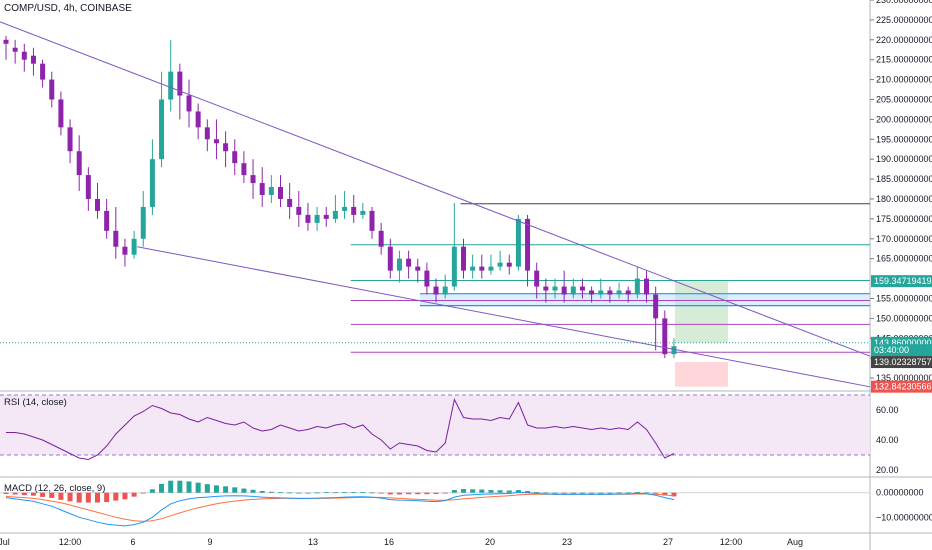 The width and height of the screenshot is (932, 550). I want to click on macd-tick-label: 0.00000000, so click(900, 493).